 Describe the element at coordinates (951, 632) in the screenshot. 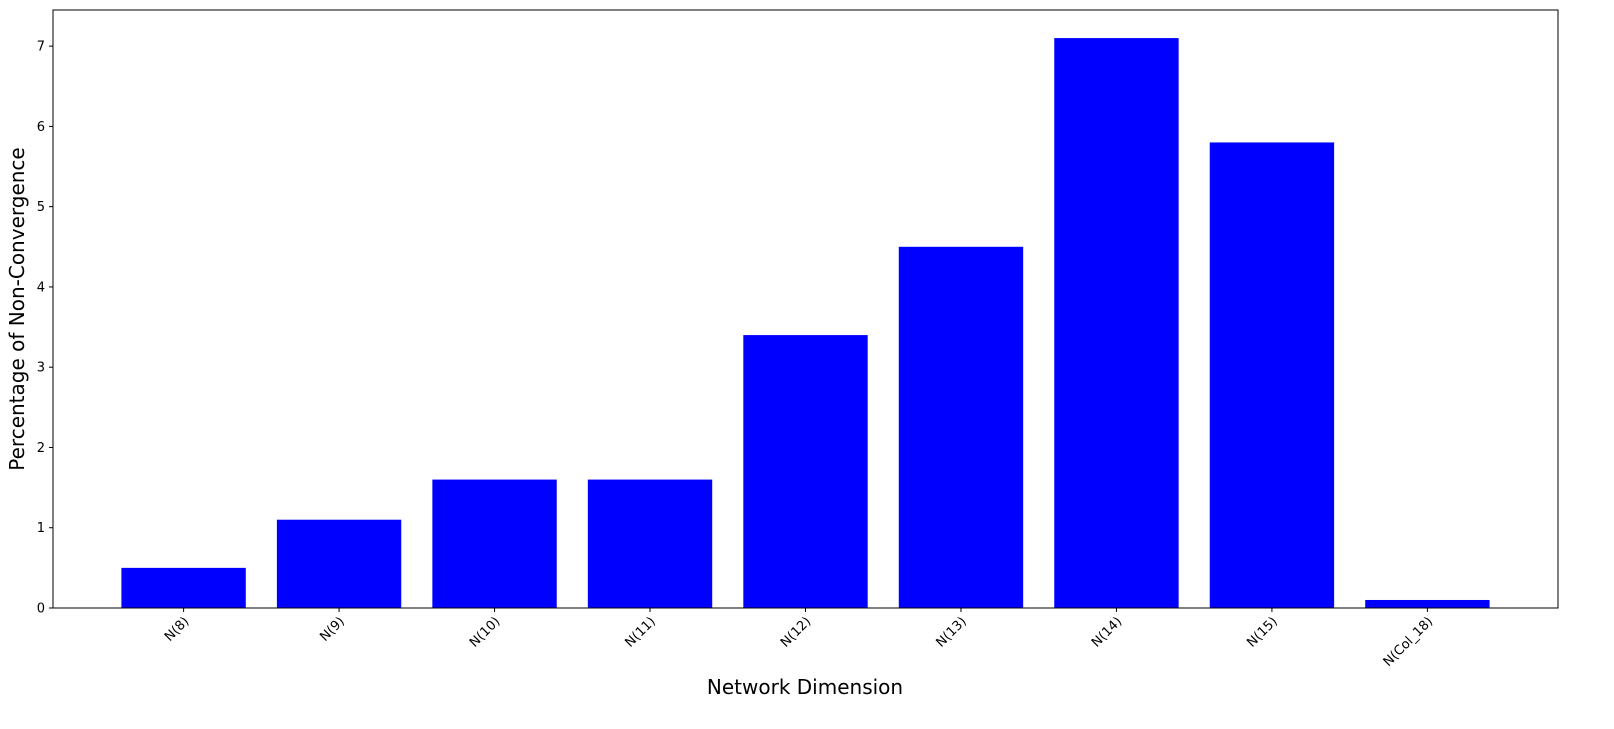

I see `x-tick-label: N(13)` at that location.